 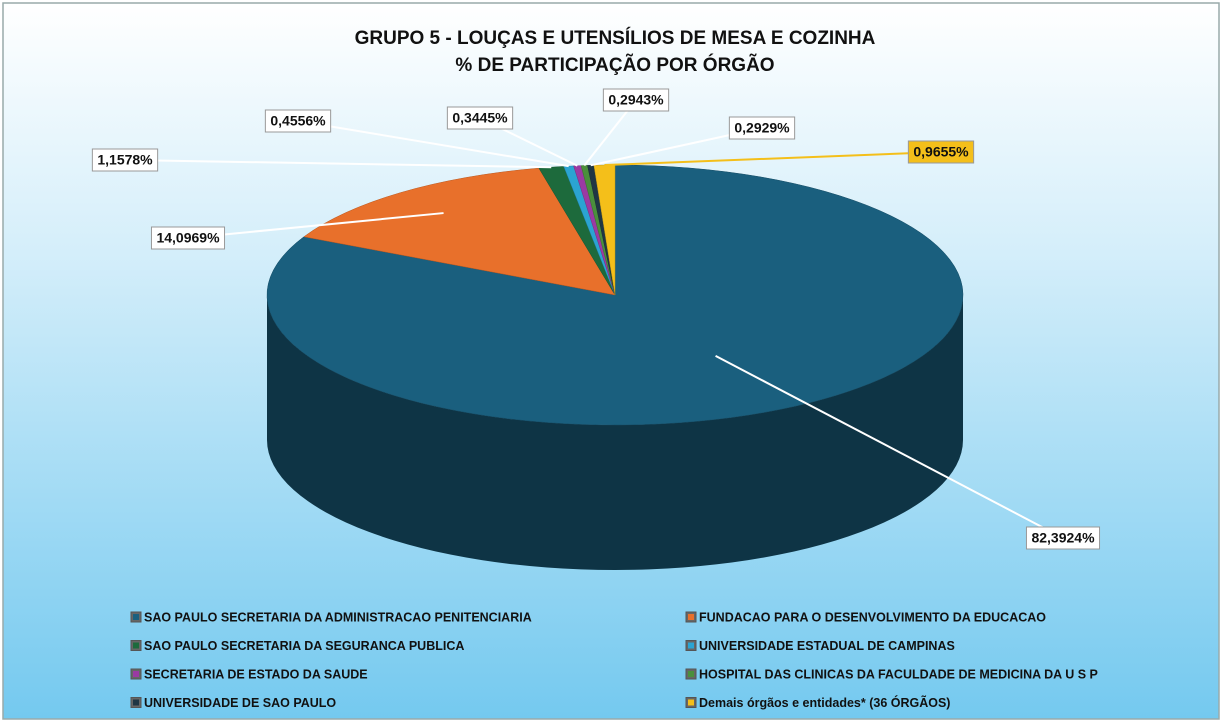 I want to click on data-label-text: 82,3924%, so click(x=1063, y=538).